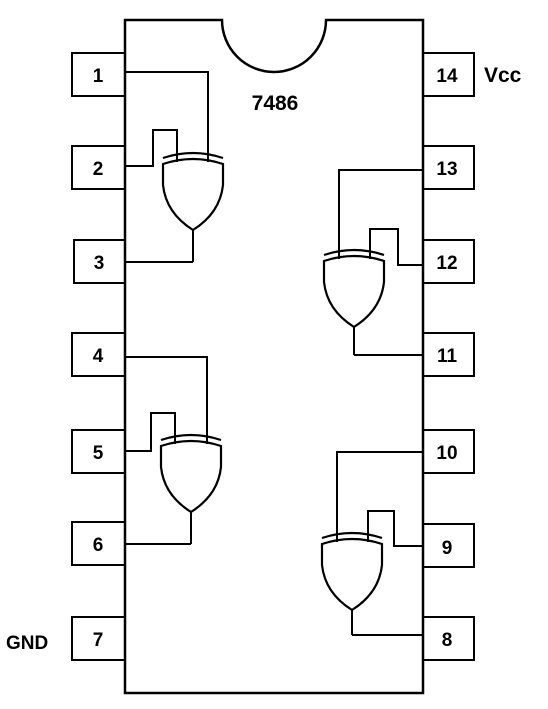 This screenshot has width=548, height=709. What do you see at coordinates (395, 528) in the screenshot?
I see `wire-pin9-to-gate4` at bounding box center [395, 528].